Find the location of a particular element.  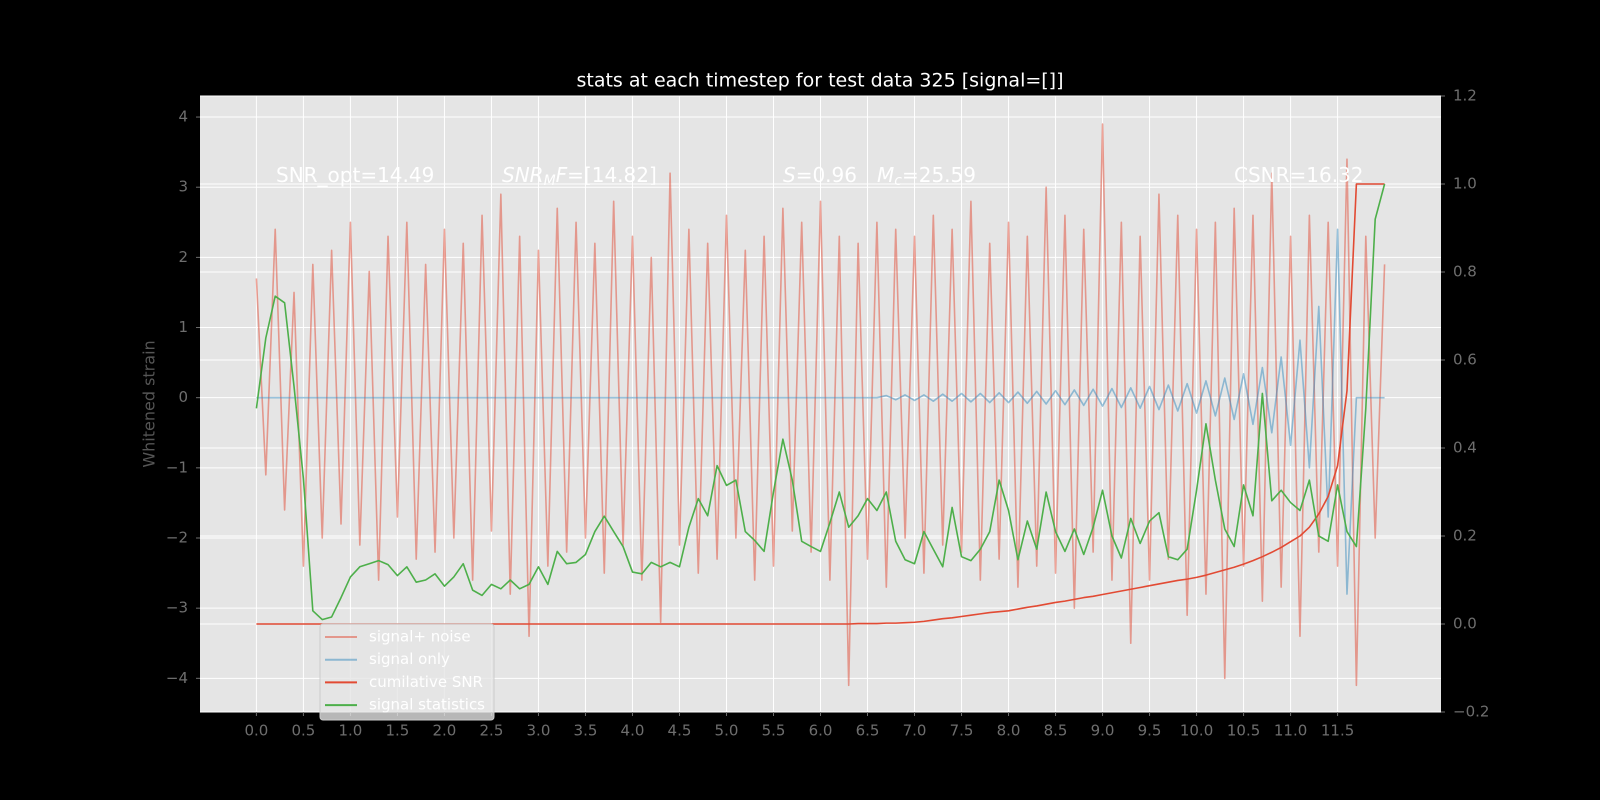

y2-tick-label: 0.8 is located at coordinates (1465, 272).